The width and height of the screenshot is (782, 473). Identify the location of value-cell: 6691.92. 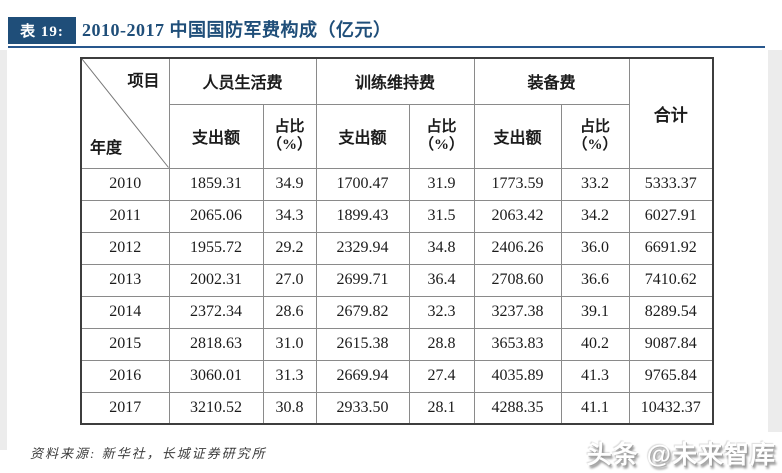
(671, 248).